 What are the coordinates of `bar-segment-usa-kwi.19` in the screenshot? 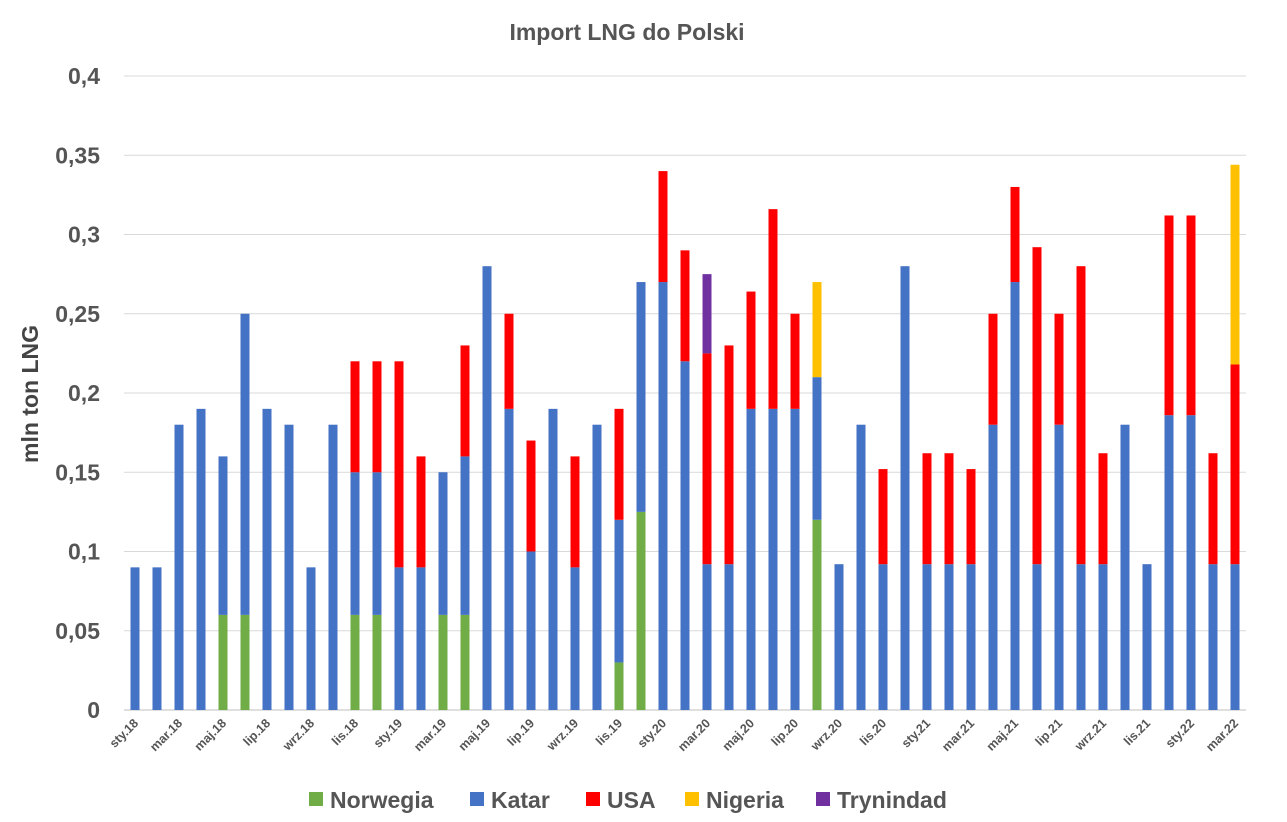 It's located at (465, 401).